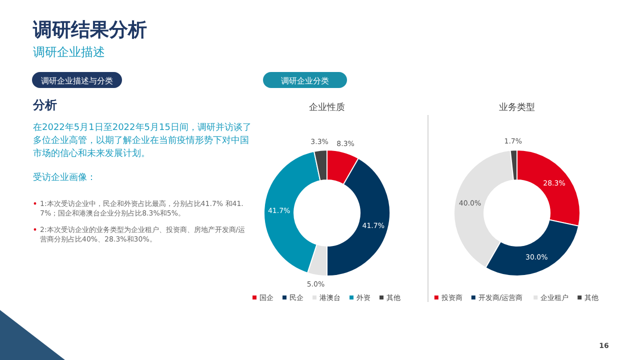  Describe the element at coordinates (69, 52) in the screenshot. I see `text: 调研企业描述` at that location.